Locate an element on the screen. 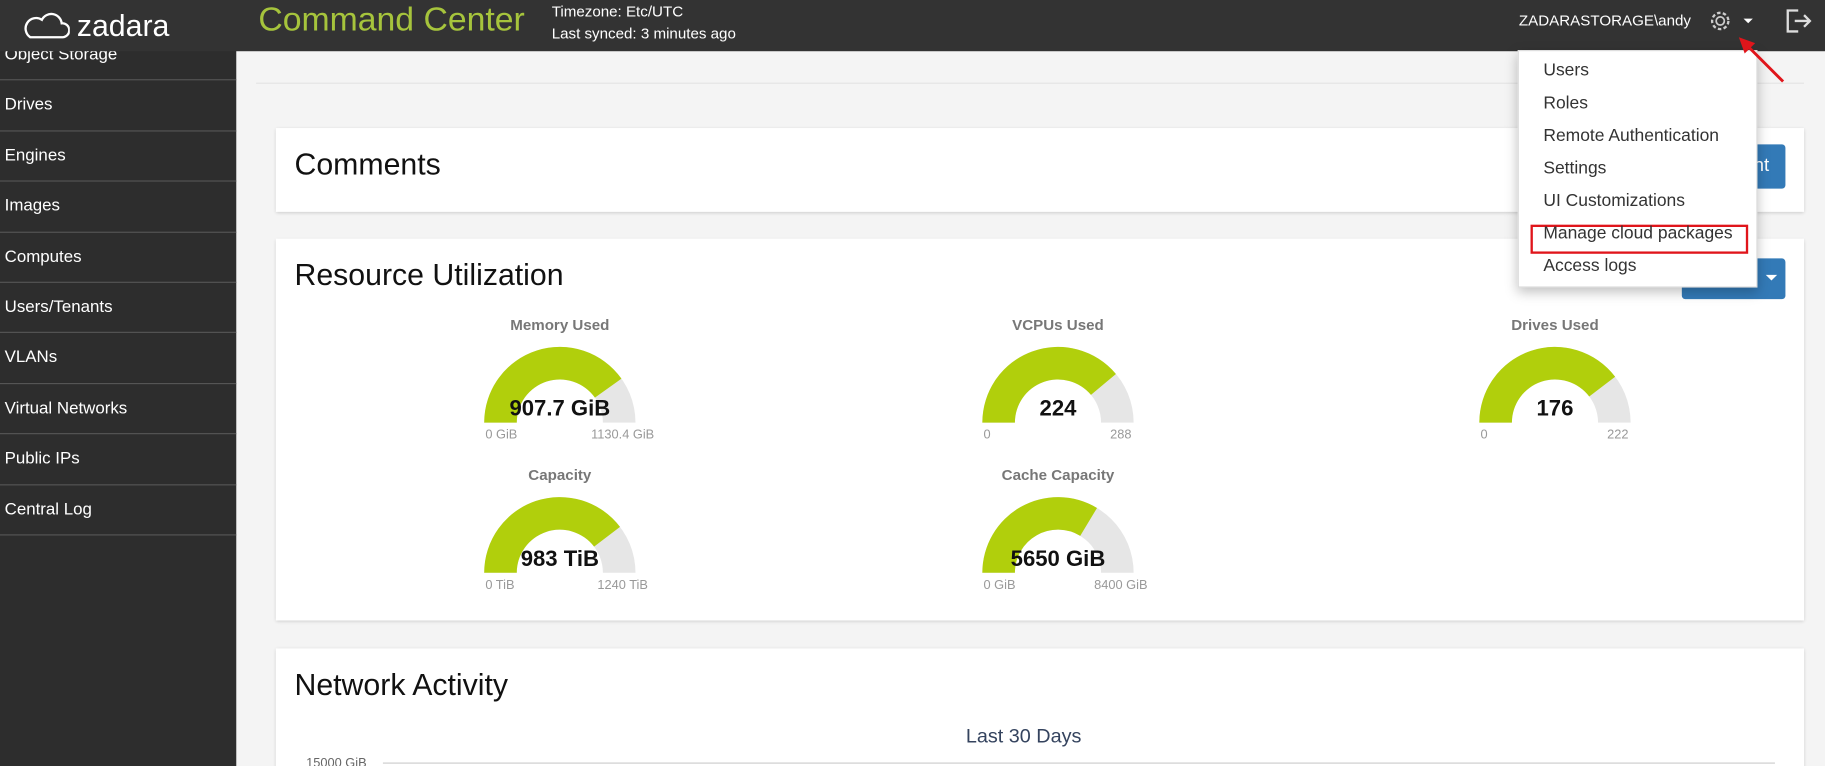 The height and width of the screenshot is (766, 1825). menu-item: Roles is located at coordinates (1565, 103).